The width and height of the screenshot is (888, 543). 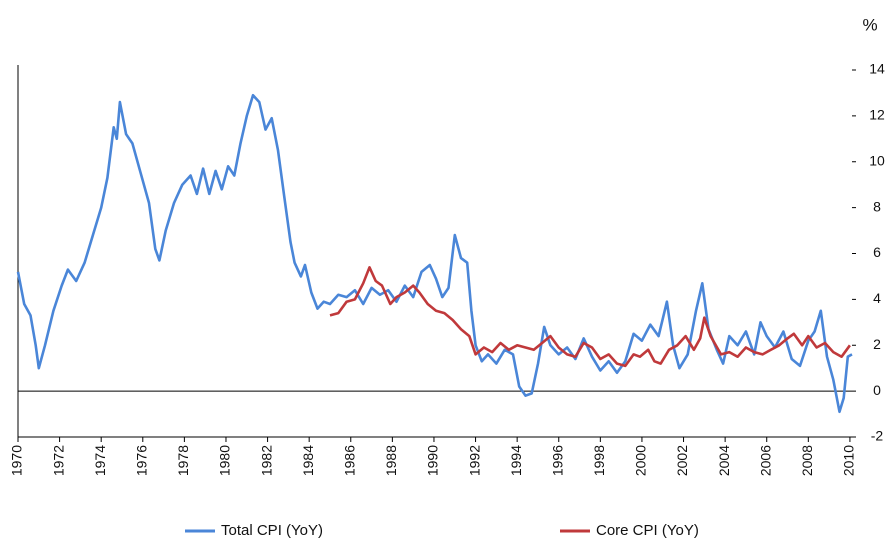 What do you see at coordinates (765, 460) in the screenshot?
I see `x-tick-label: 2006` at bounding box center [765, 460].